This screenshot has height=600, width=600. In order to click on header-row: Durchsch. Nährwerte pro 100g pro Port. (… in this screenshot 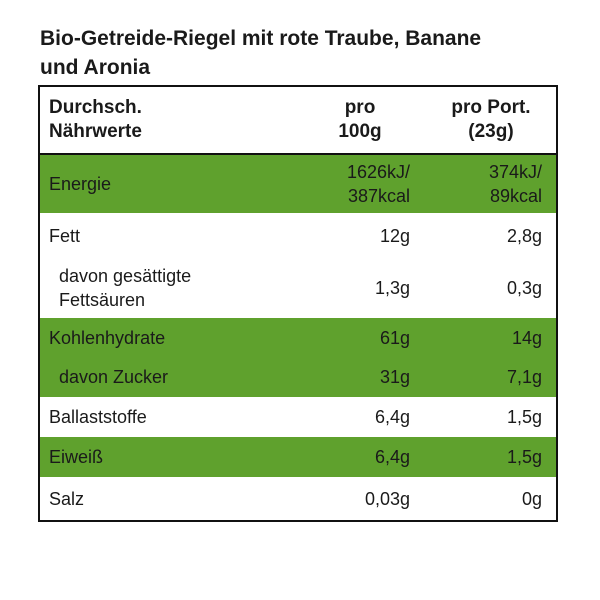, I will do `click(298, 121)`.